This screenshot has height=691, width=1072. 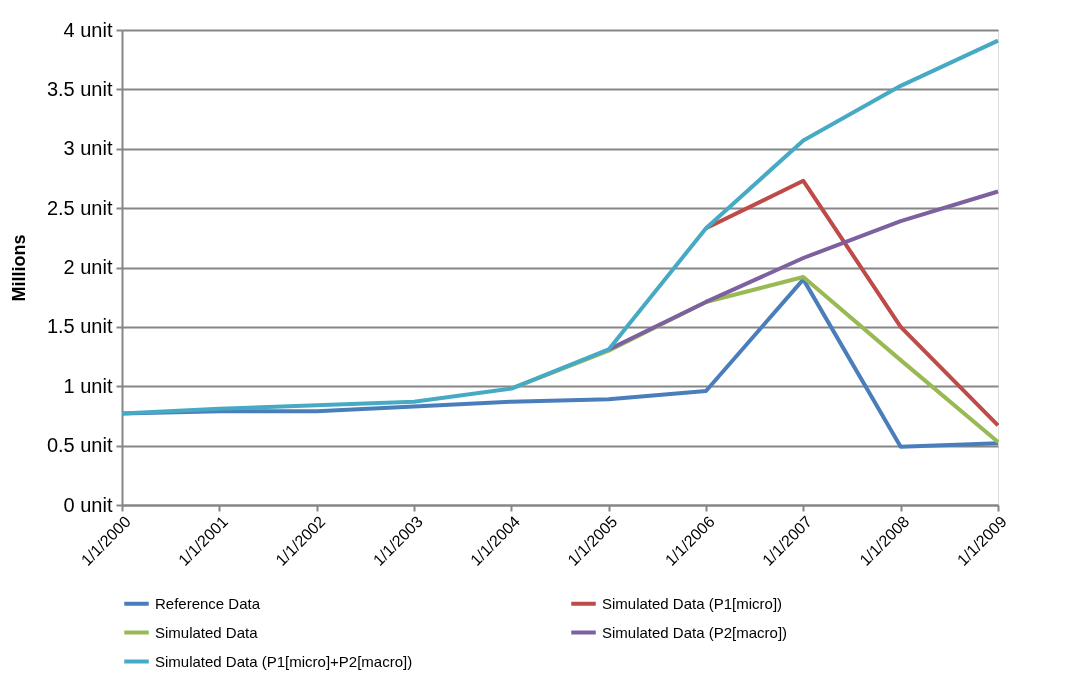 What do you see at coordinates (88, 267) in the screenshot?
I see `y-tick-label: 2 unit` at bounding box center [88, 267].